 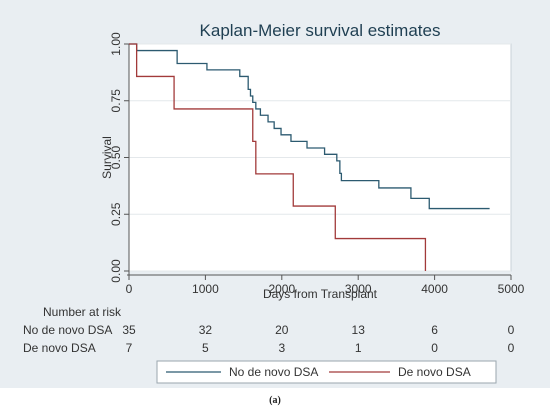 I want to click on y-tick-label-2: 0.50, so click(x=116, y=157).